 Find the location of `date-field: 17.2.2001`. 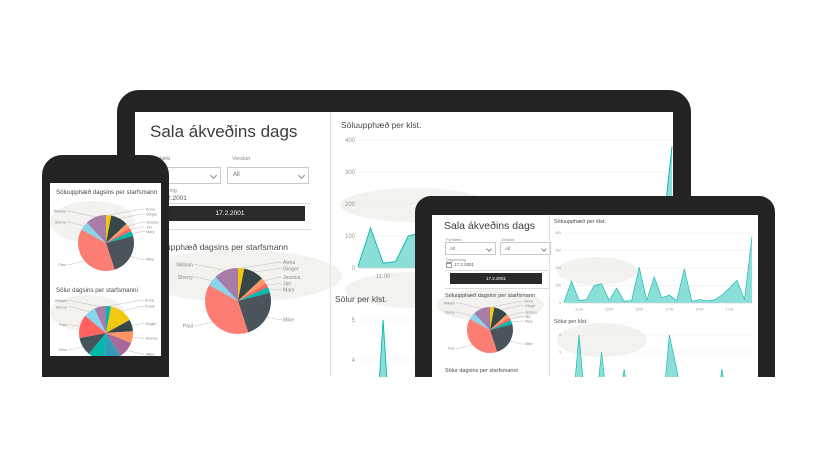

date-field: 17.2.2001 is located at coordinates (460, 265).